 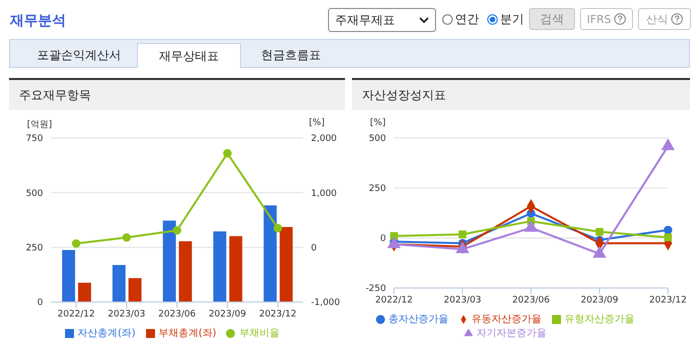 I want to click on y-tick-label: 750, so click(x=35, y=139).